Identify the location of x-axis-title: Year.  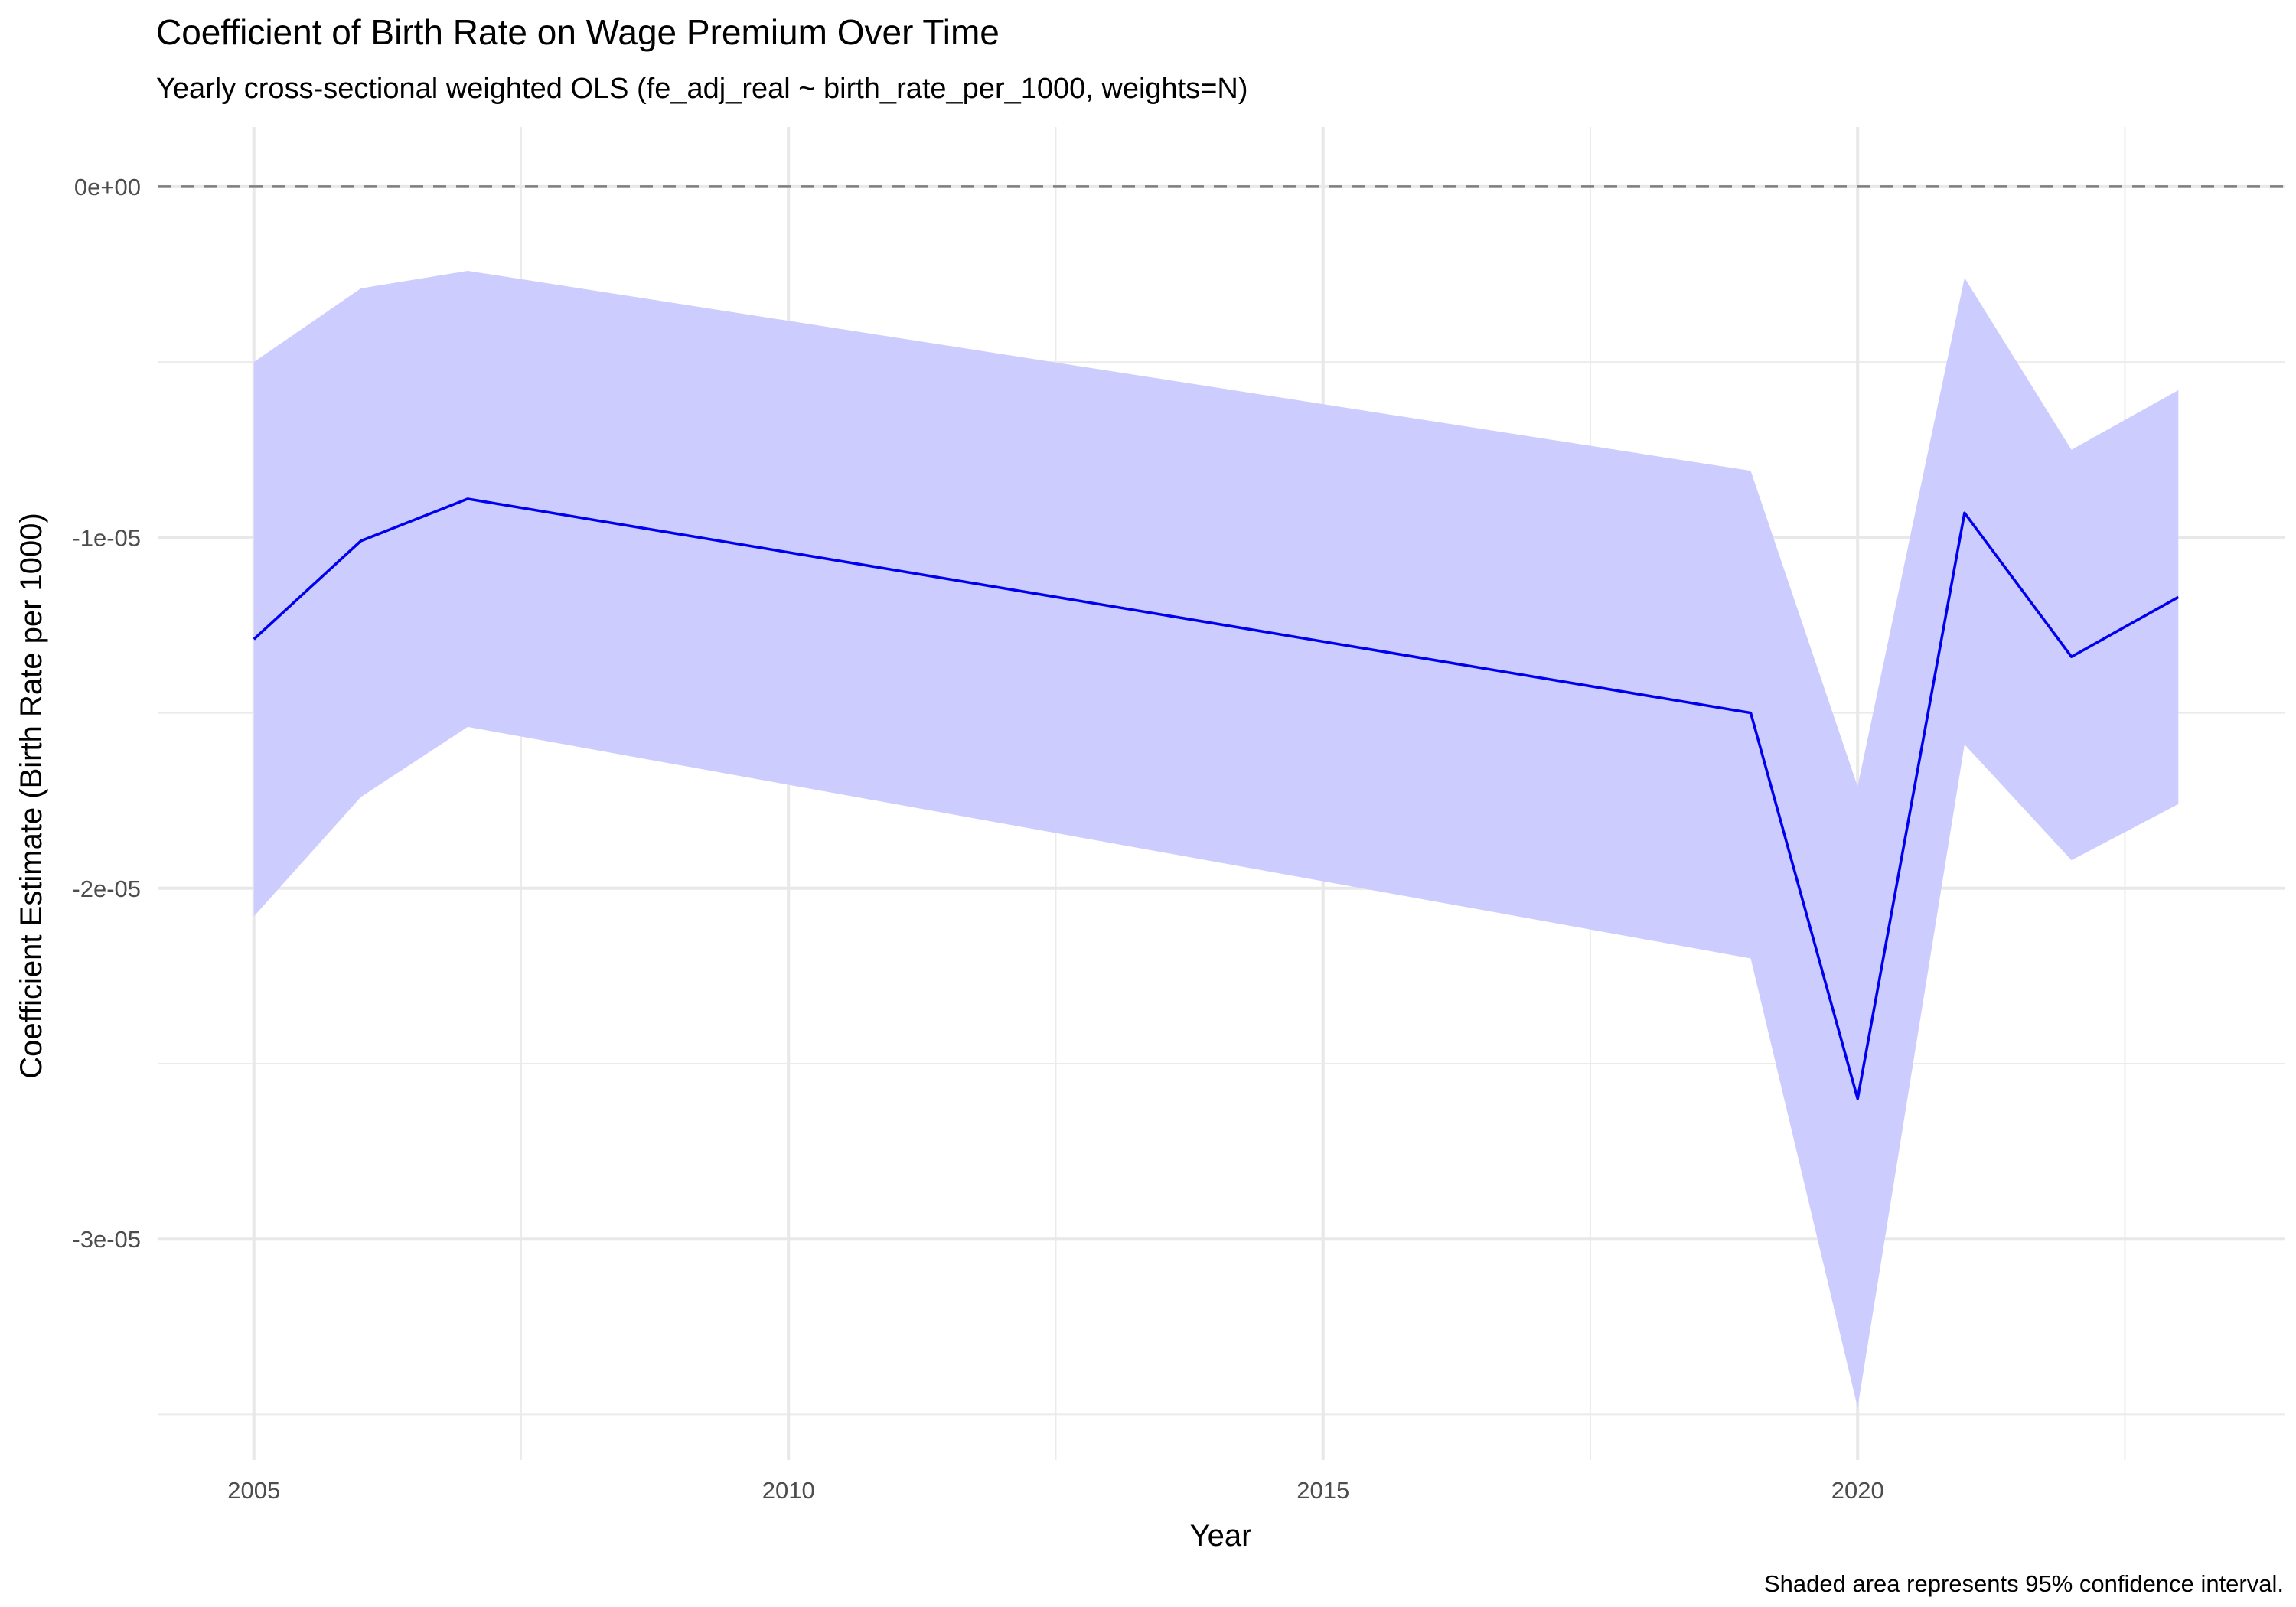
(1221, 1536).